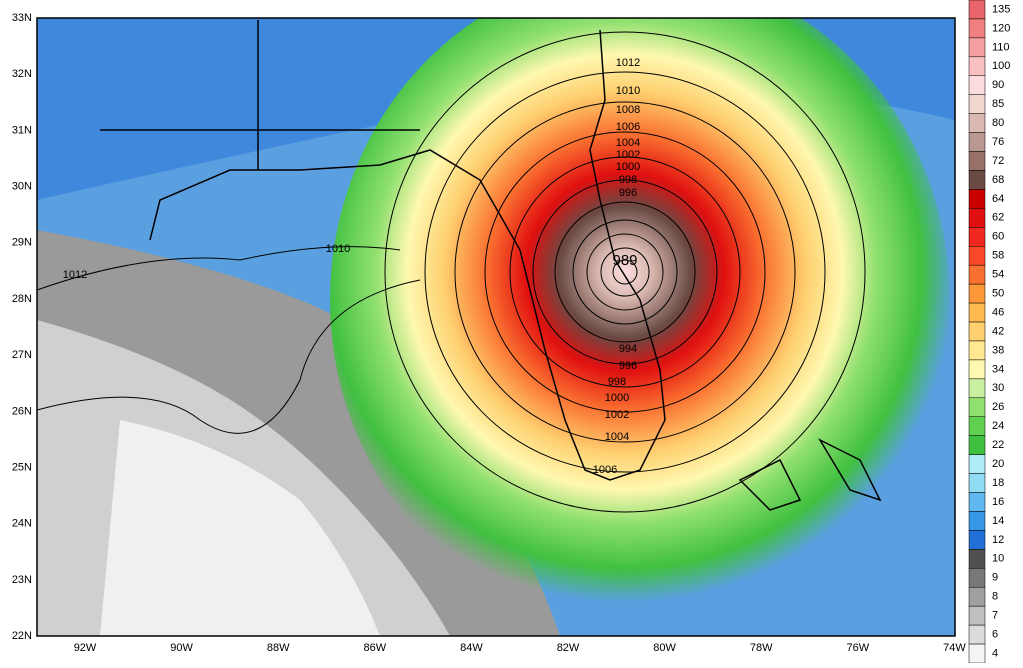  I want to click on colorbar-label: 90, so click(998, 85).